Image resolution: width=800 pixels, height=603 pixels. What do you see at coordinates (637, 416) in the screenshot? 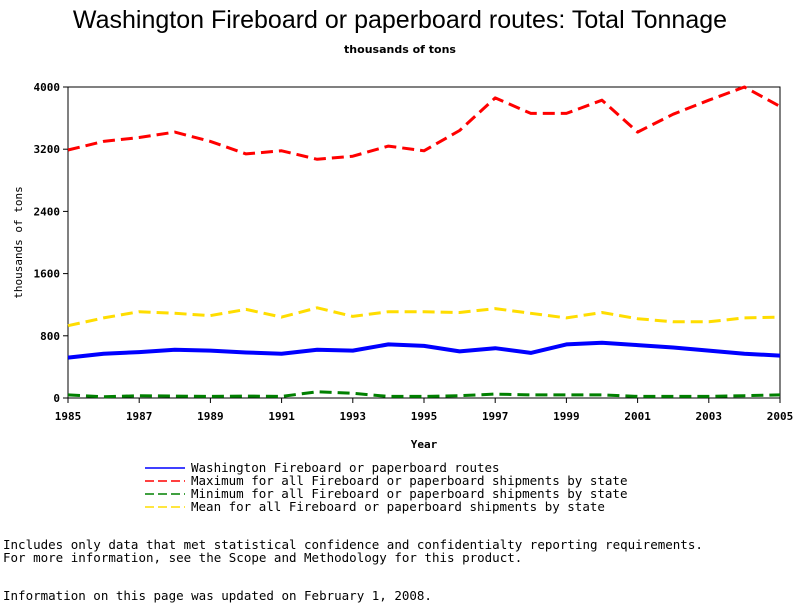
I see `x-tick-label: 2001` at bounding box center [637, 416].